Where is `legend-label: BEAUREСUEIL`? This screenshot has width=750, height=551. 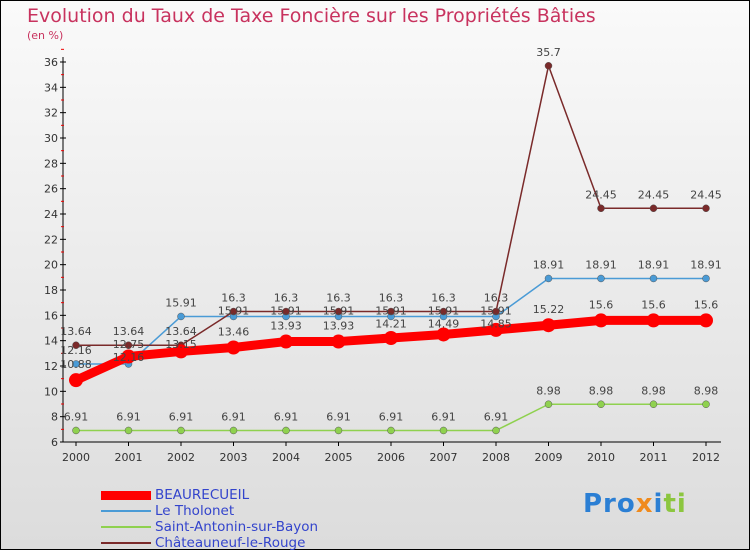
legend-label: BEAUREСUEIL is located at coordinates (202, 495).